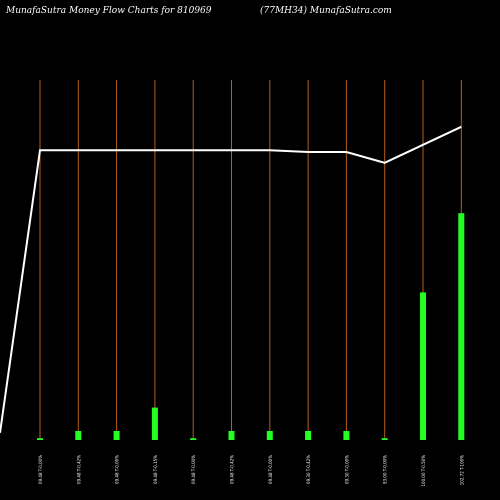 The height and width of the screenshot is (500, 500). I want to click on x-tick-label: 09.30 T-0.42%, so click(308, 469).